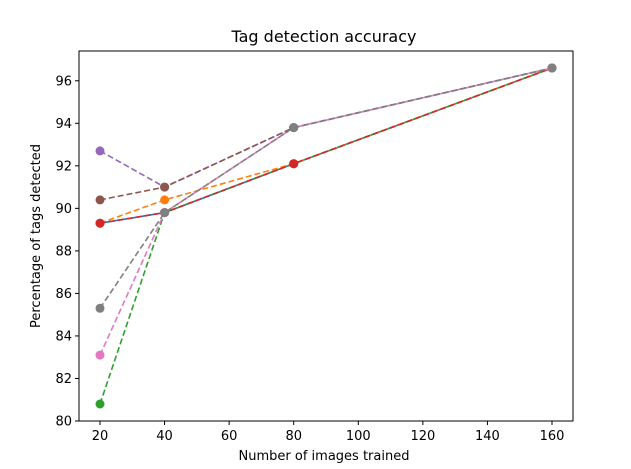 This screenshot has width=631, height=469. Describe the element at coordinates (229, 436) in the screenshot. I see `x-tick-label: 60` at that location.